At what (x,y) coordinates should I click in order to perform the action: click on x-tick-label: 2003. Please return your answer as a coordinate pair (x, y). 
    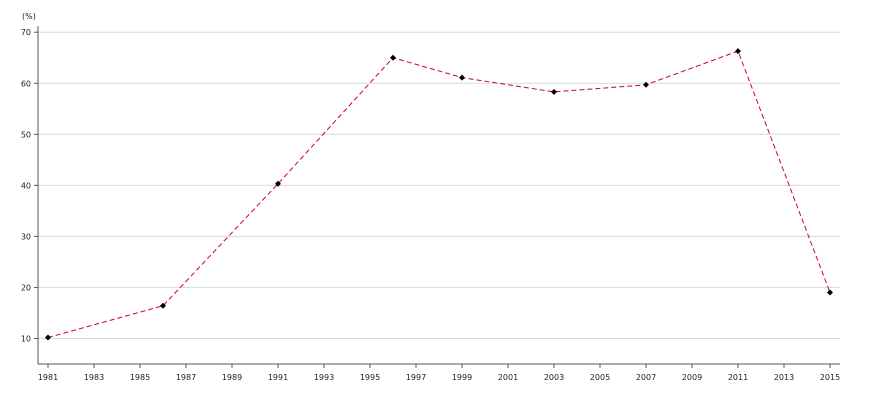
    Looking at the image, I should click on (554, 377).